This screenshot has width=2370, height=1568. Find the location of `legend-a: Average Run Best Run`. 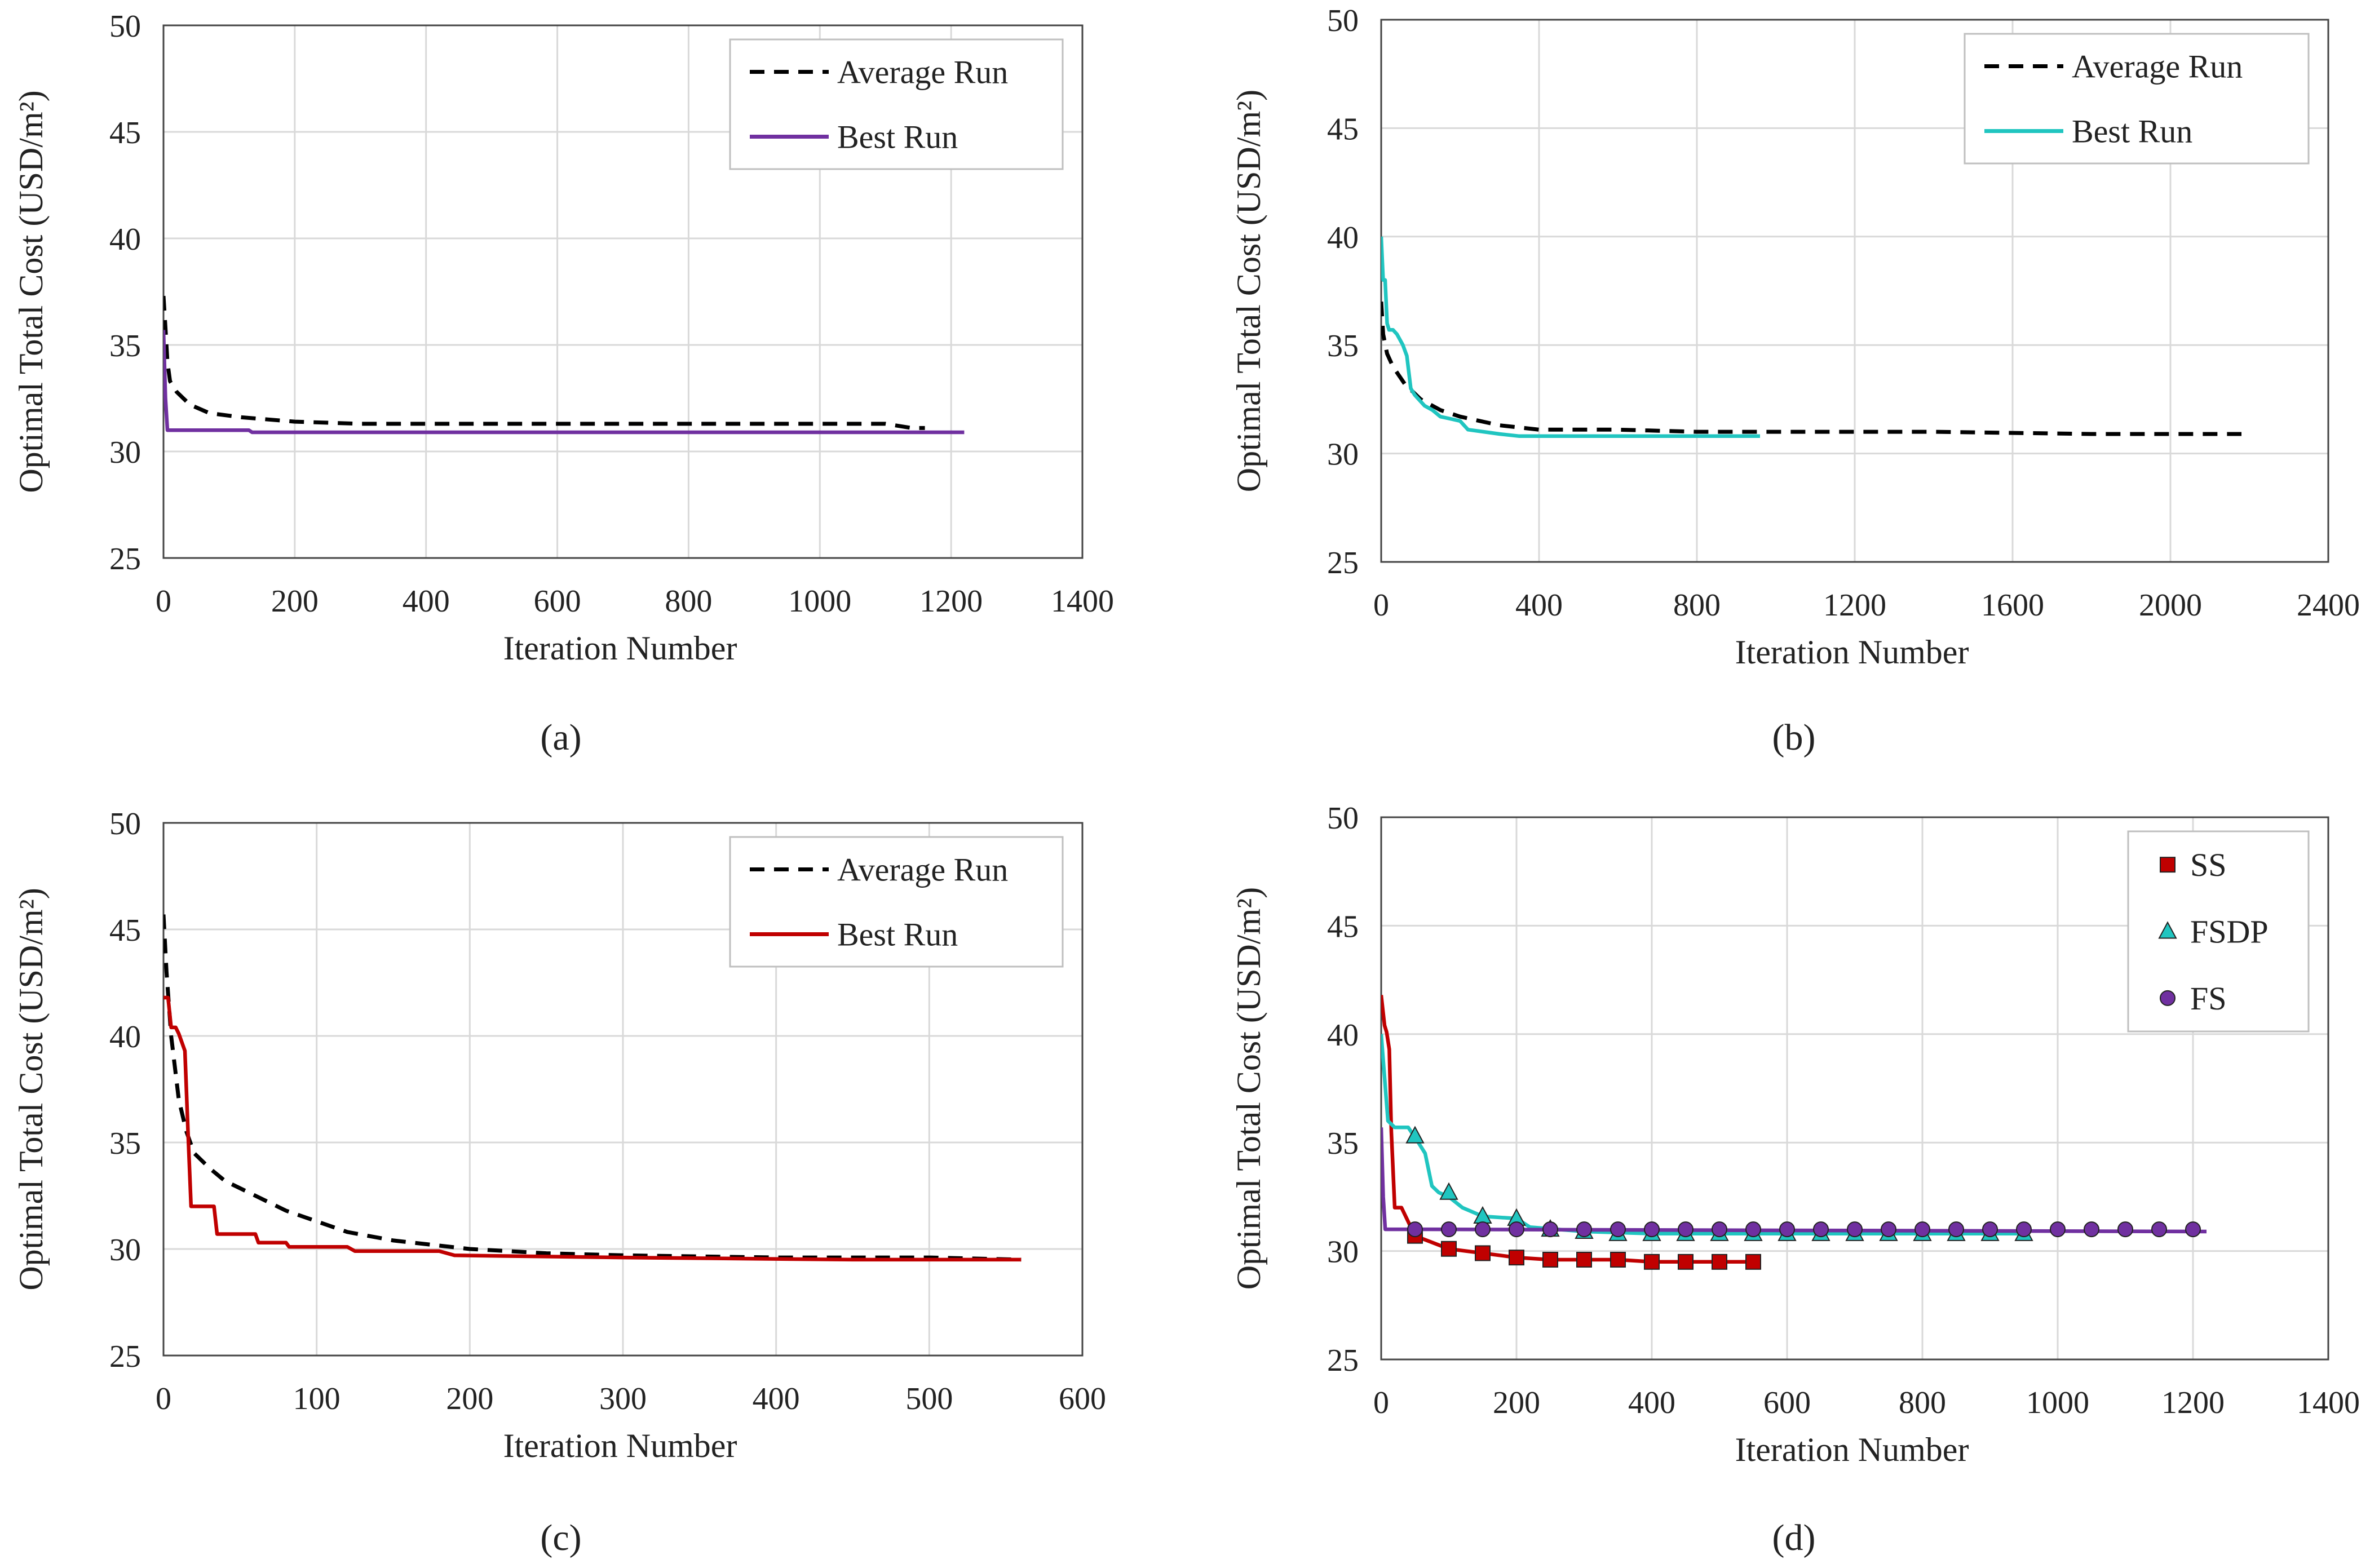

legend-a: Average Run Best Run is located at coordinates (897, 104).